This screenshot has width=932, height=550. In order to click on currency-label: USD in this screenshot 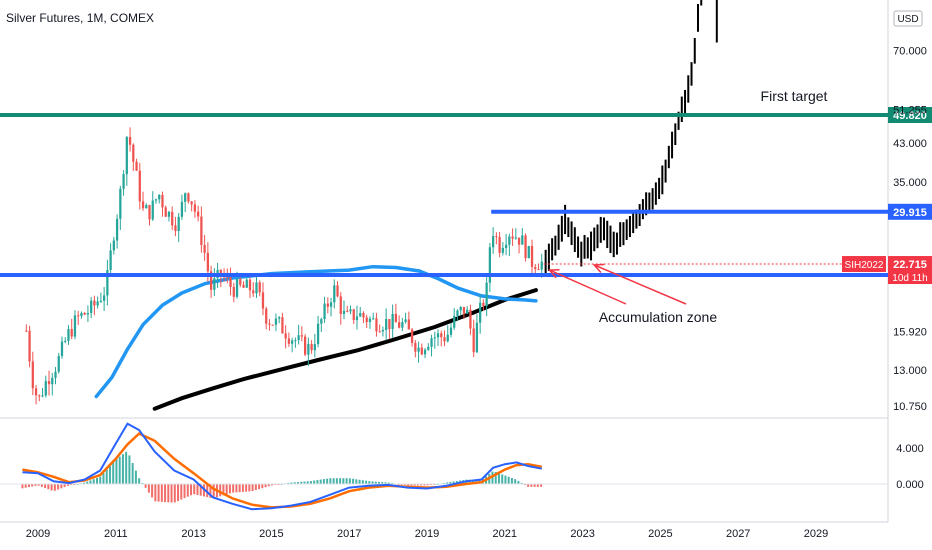, I will do `click(907, 19)`.